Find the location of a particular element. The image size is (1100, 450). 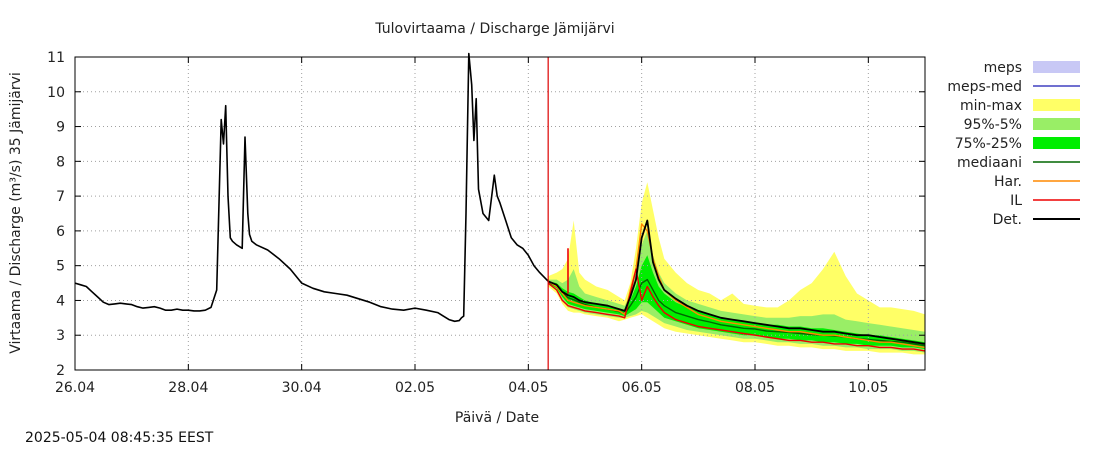

y-tick-label: 8 is located at coordinates (60, 162).